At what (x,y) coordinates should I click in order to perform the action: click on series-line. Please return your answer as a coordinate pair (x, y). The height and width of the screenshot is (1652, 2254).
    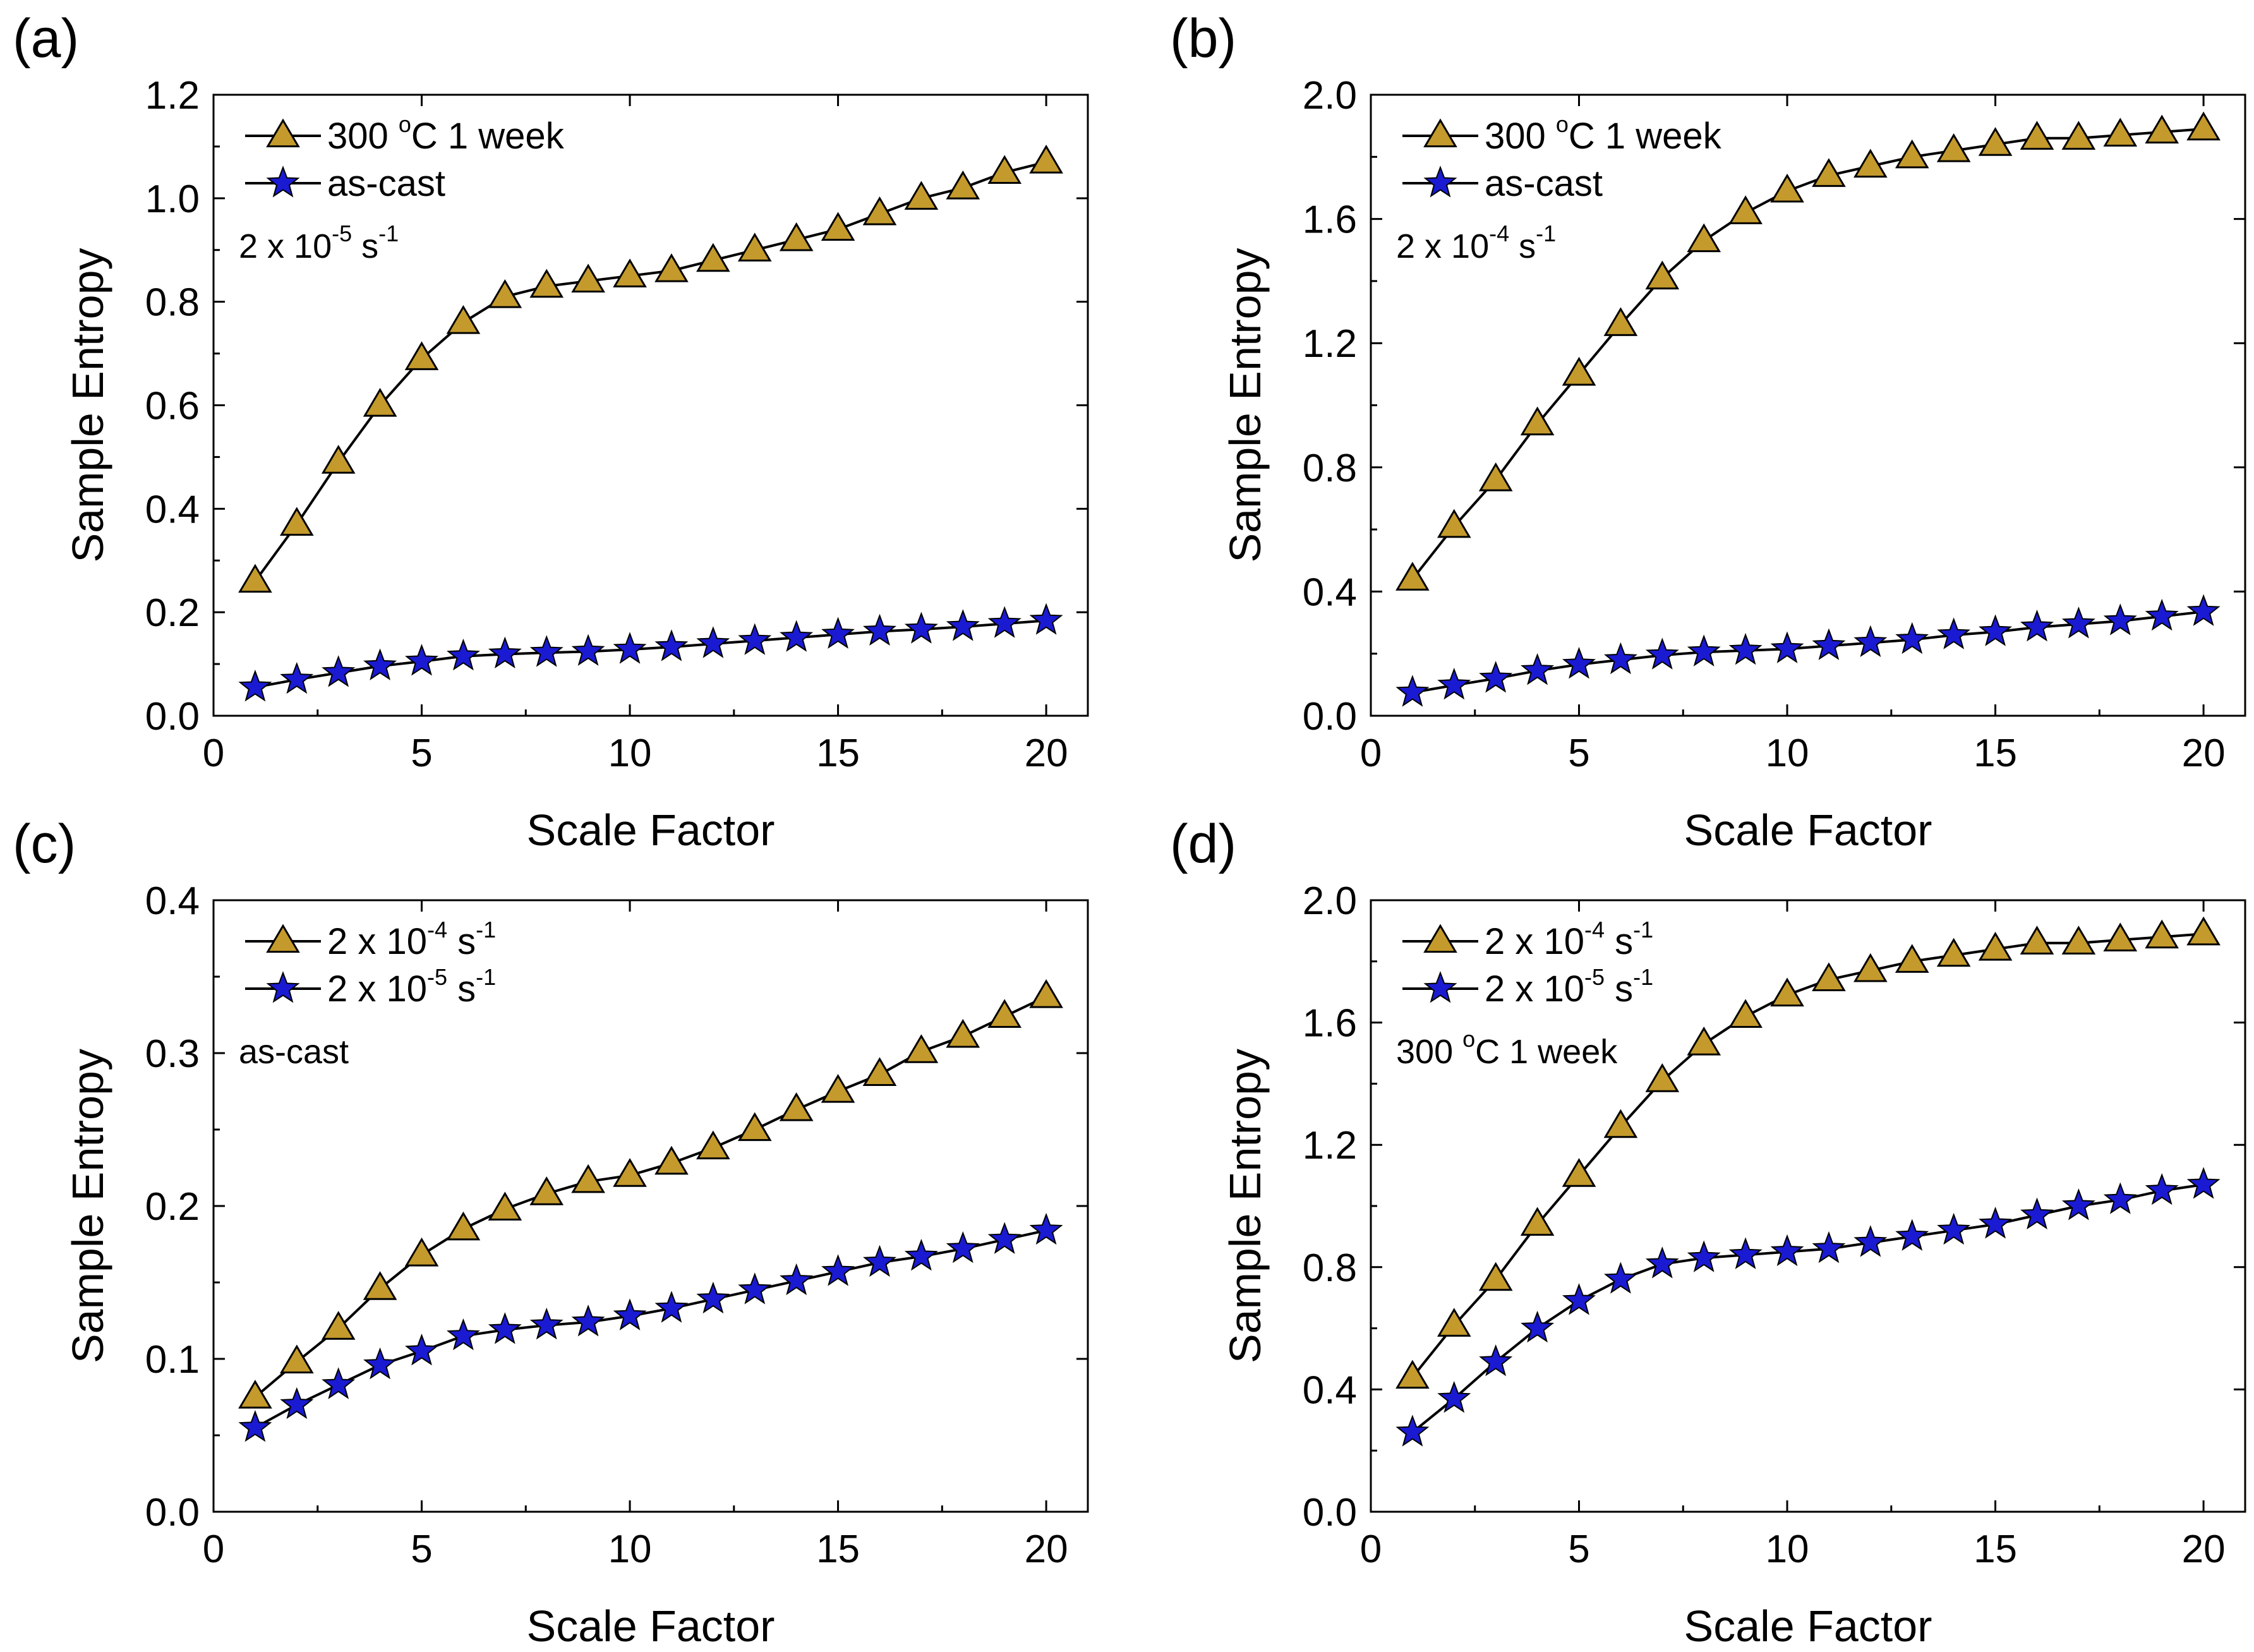
    Looking at the image, I should click on (651, 371).